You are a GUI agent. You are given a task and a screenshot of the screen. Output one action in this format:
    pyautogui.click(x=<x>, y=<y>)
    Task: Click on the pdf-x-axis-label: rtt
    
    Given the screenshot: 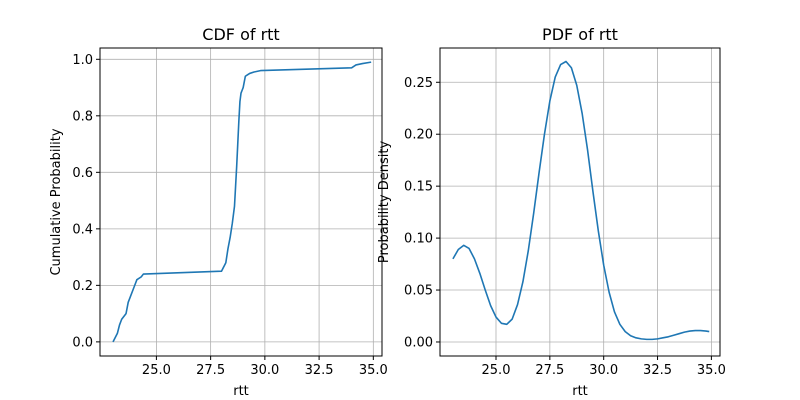 What is the action you would take?
    pyautogui.click(x=580, y=391)
    